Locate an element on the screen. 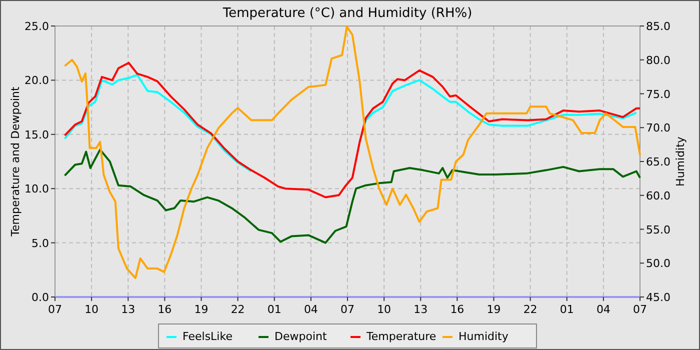 This screenshot has height=350, width=700. y-tick-label: 15.0 is located at coordinates (36, 135).